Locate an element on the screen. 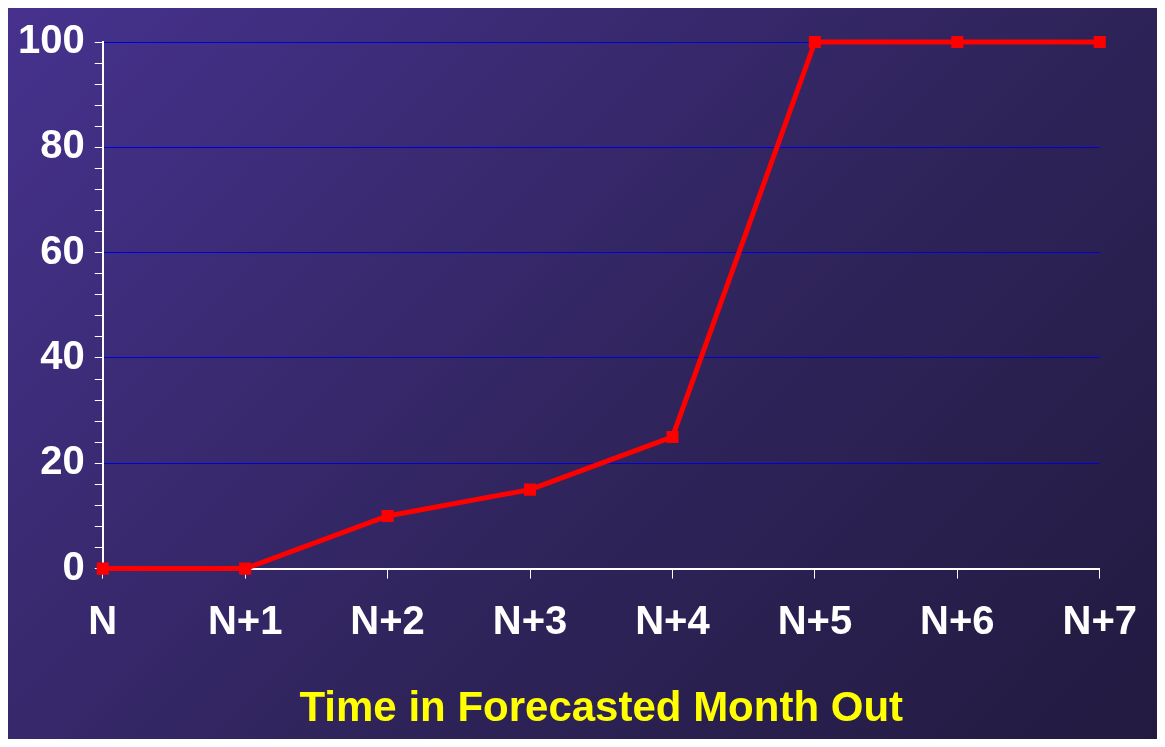 This screenshot has height=747, width=1165. x-tick-label: N+2 is located at coordinates (387, 619).